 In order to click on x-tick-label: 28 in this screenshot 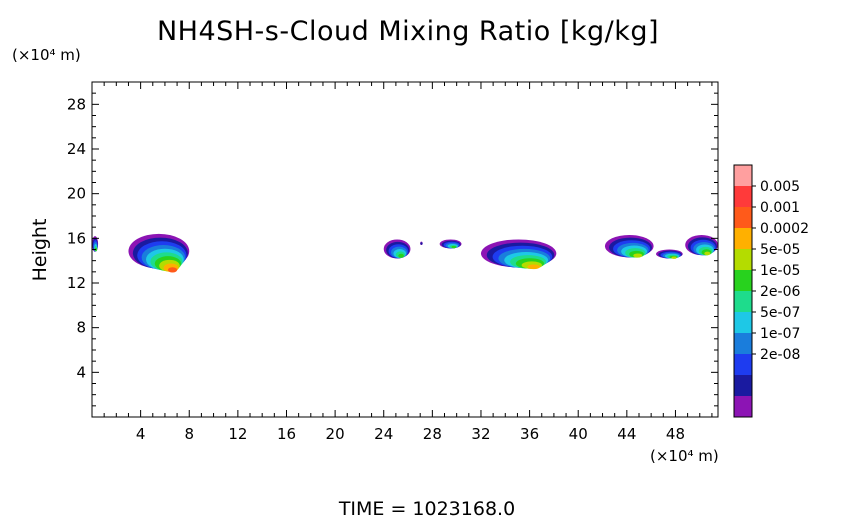, I will do `click(432, 434)`.